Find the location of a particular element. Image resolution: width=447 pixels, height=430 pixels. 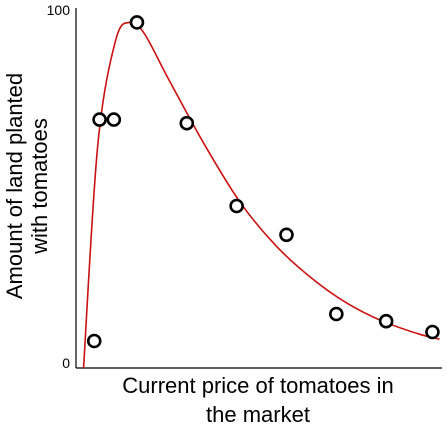

y-tick-label-top: 100 is located at coordinates (59, 10).